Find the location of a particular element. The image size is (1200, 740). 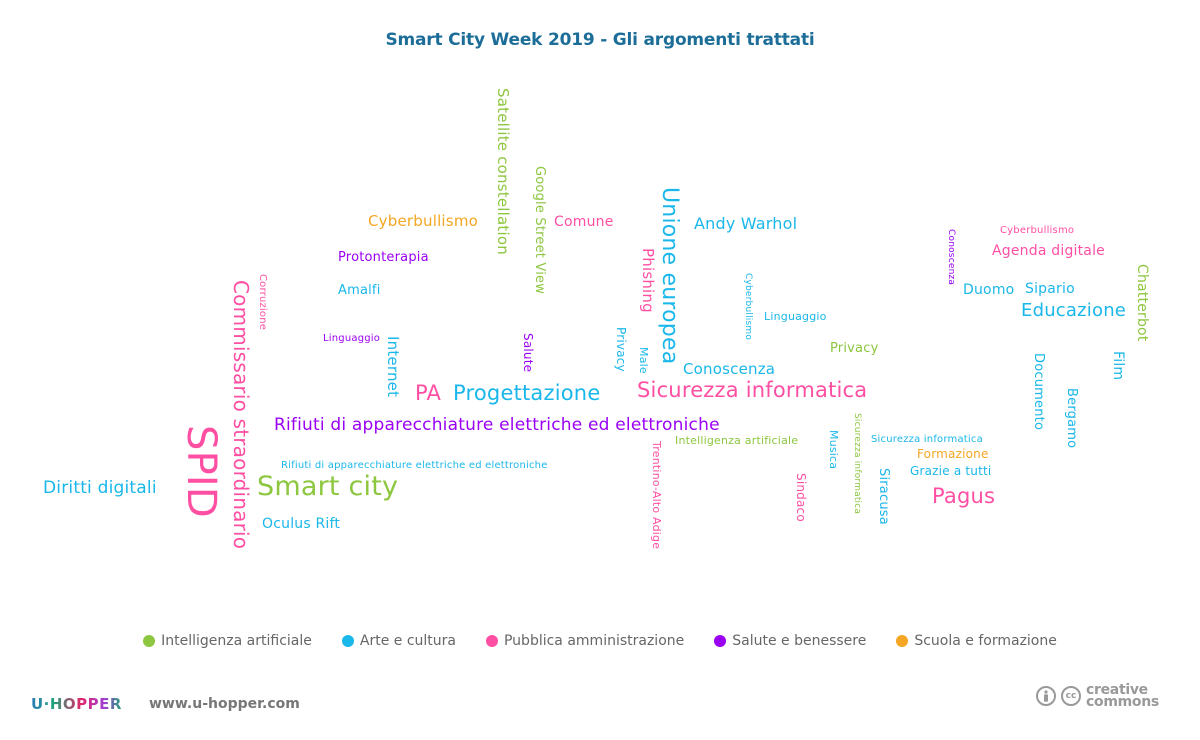

cloud-word: Progettazione is located at coordinates (527, 393).